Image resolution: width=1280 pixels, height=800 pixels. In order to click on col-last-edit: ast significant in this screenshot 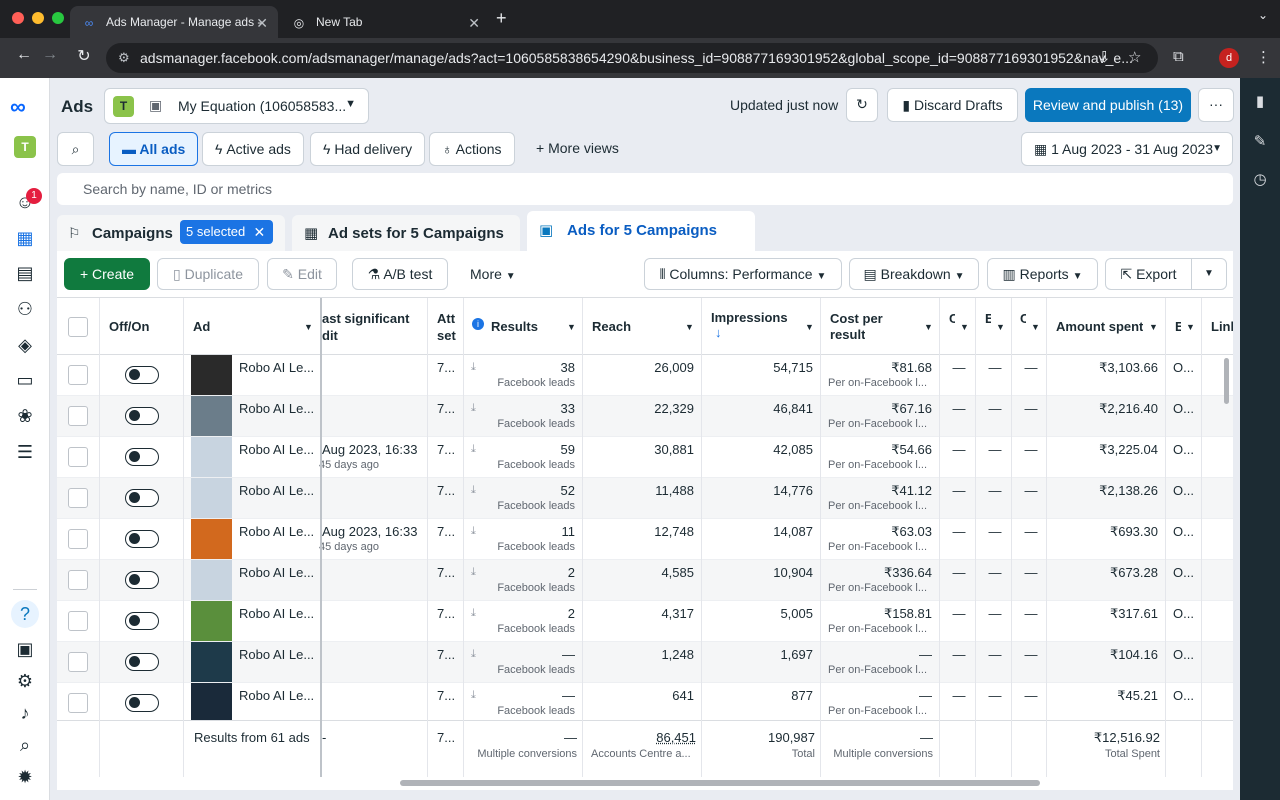, I will do `click(366, 318)`.